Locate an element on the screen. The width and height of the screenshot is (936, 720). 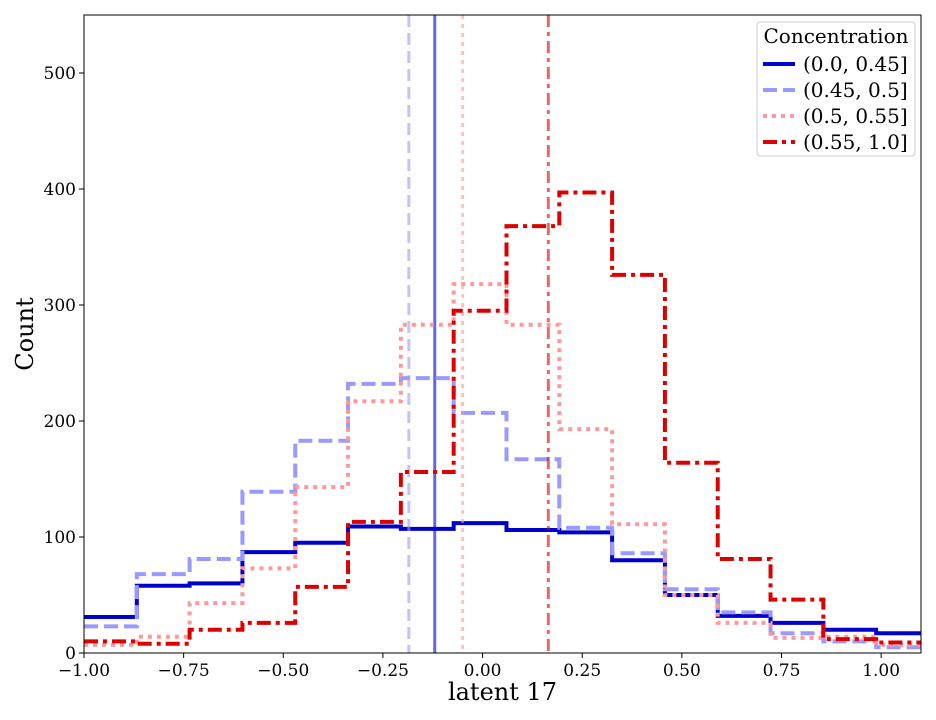
y-tick-label: 100 is located at coordinates (60, 538).